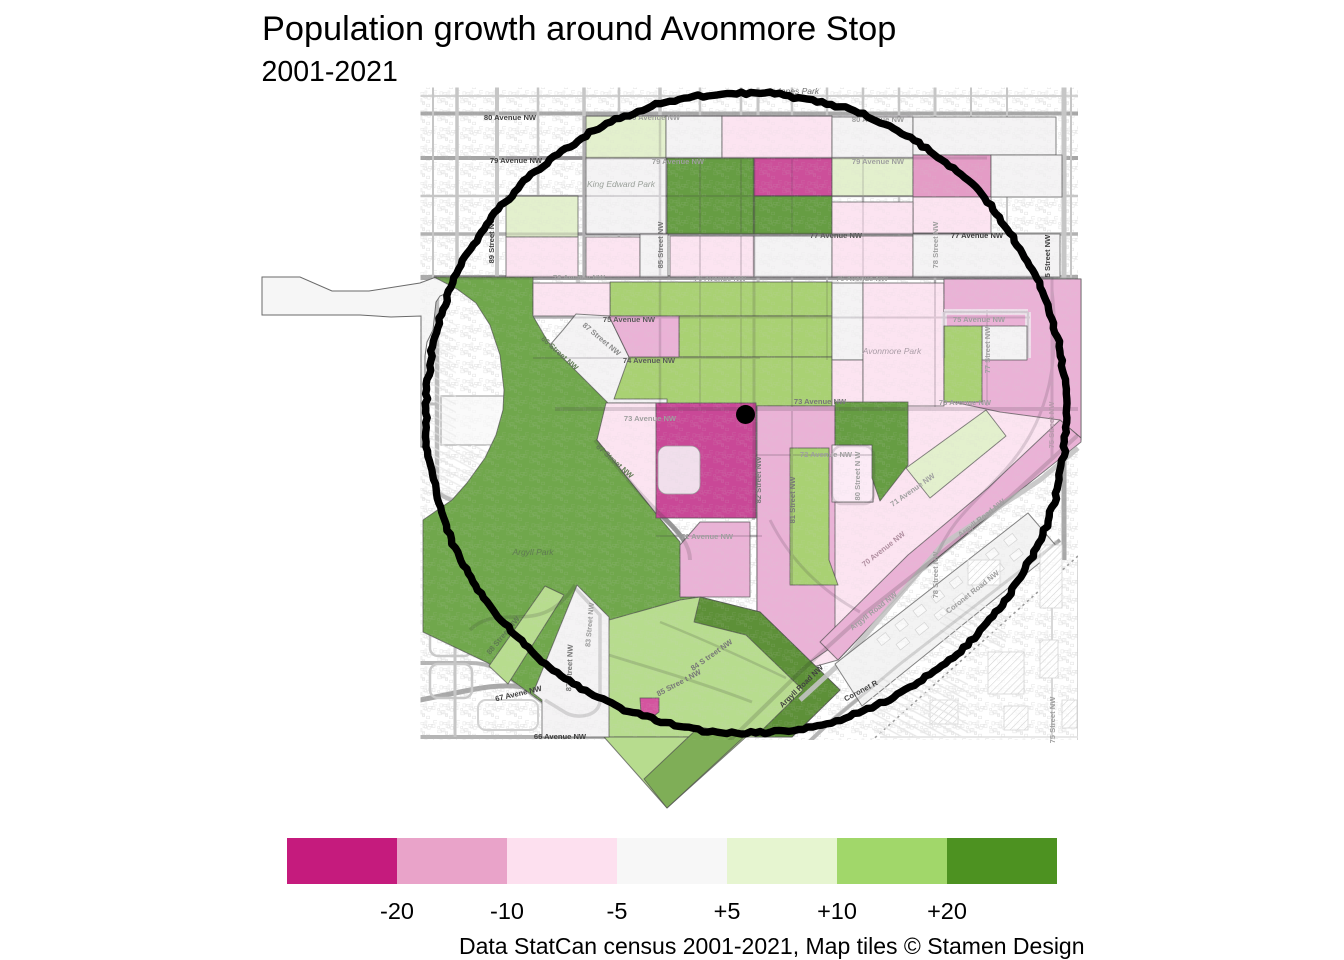  I want to click on svg-text: King Edward Park, so click(621, 184).